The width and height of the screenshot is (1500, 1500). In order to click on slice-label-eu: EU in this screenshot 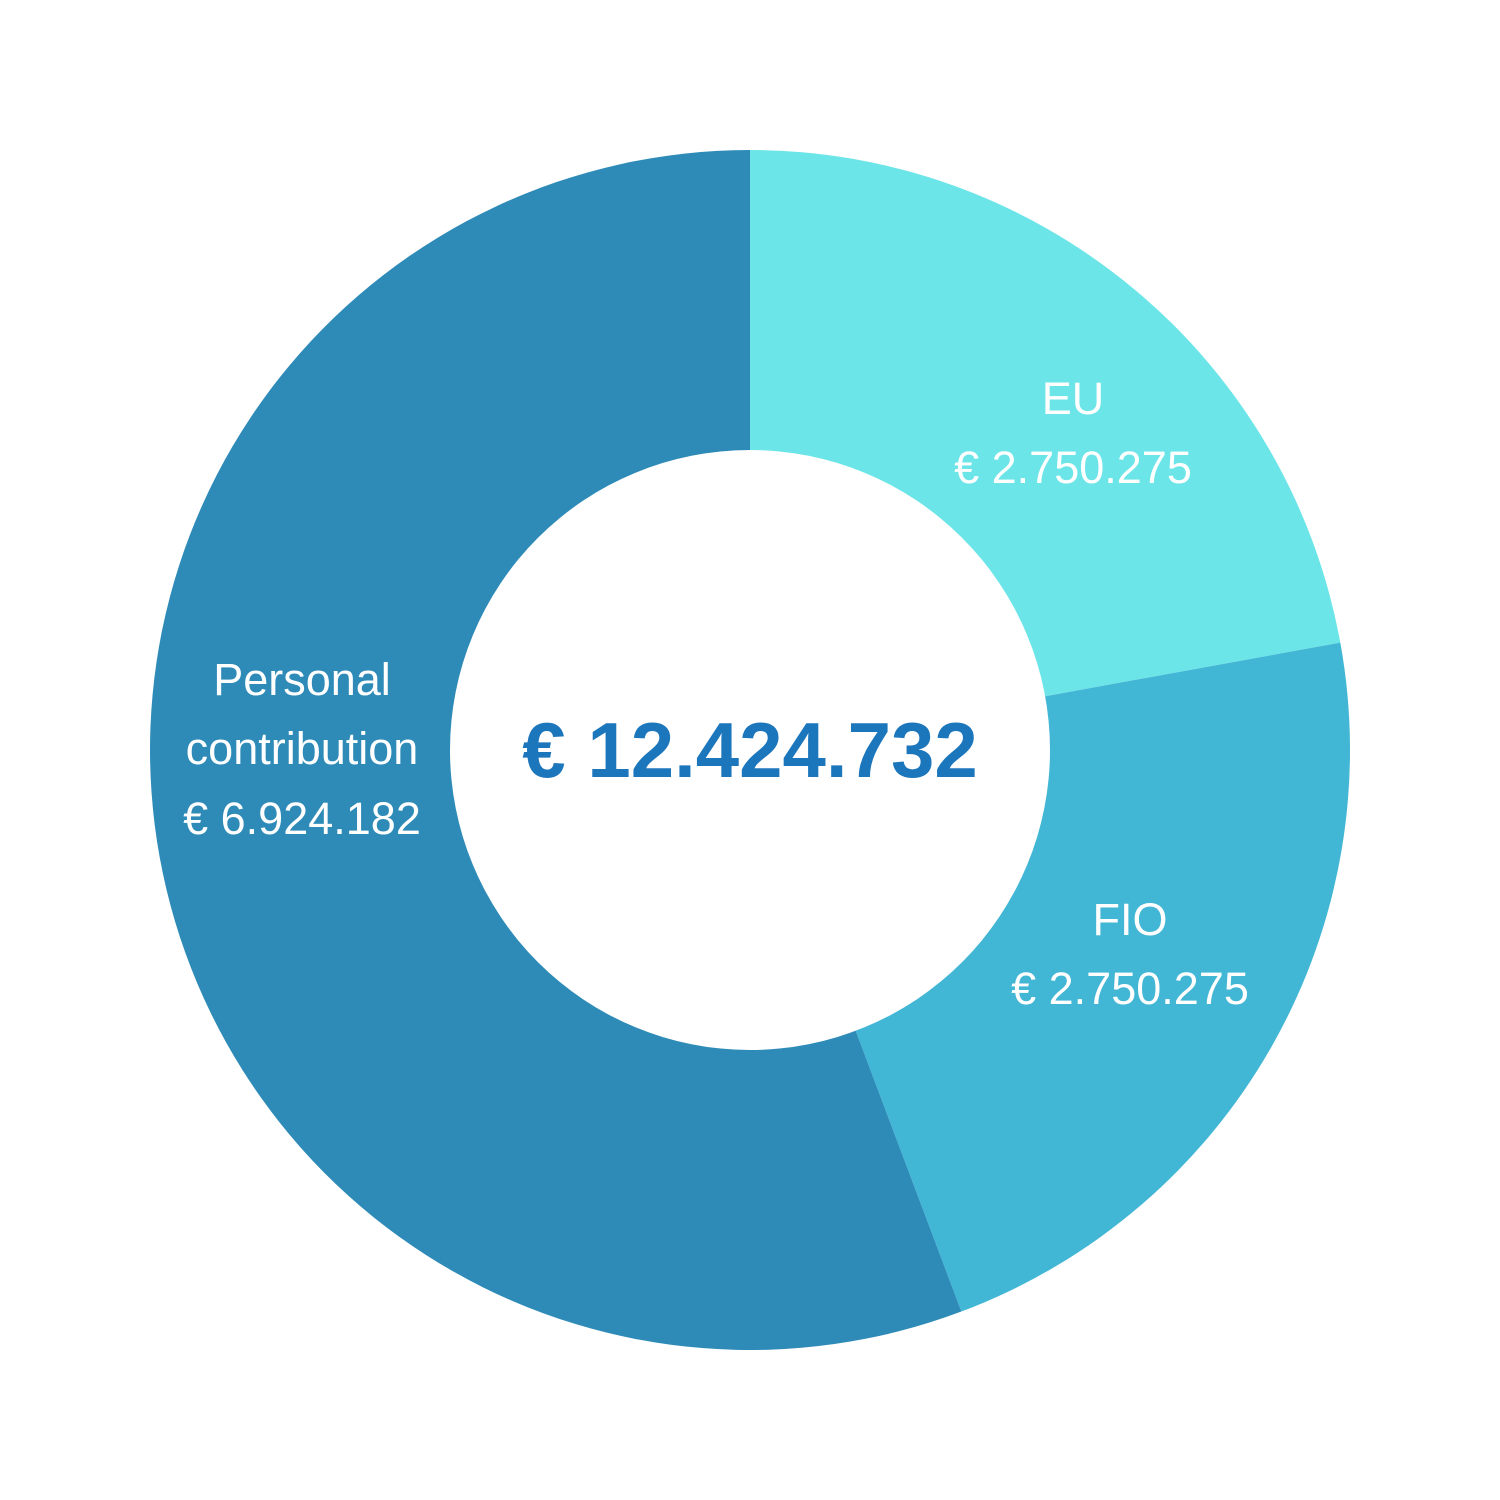, I will do `click(1073, 398)`.